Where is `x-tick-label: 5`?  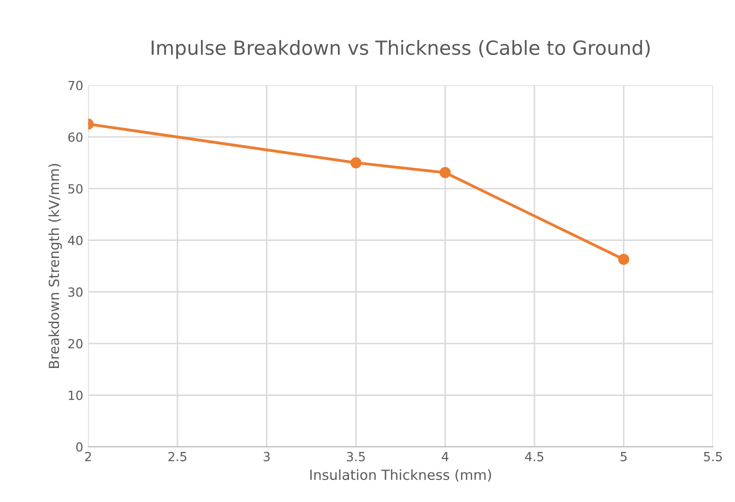
x-tick-label: 5 is located at coordinates (623, 457).